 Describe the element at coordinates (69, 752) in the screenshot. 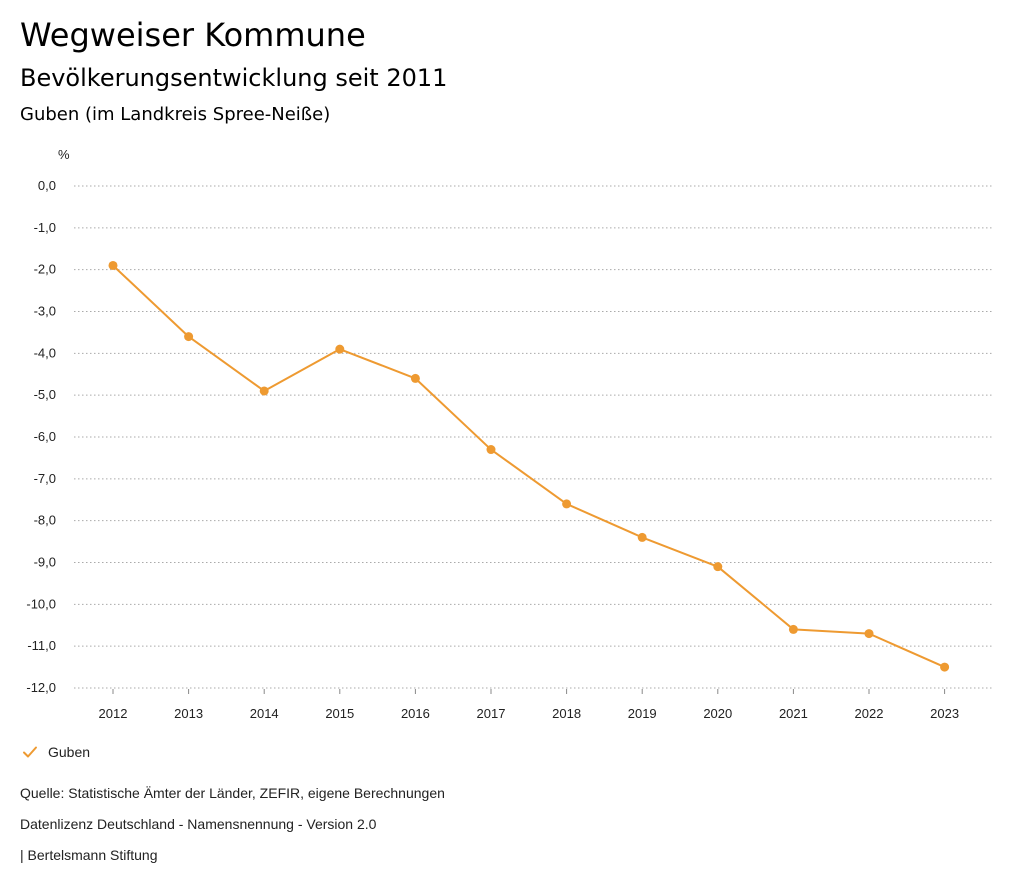

I see `legend-label: Guben` at that location.